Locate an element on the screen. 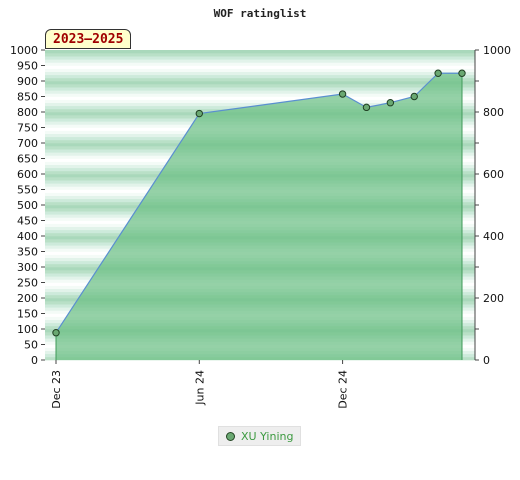  y-tick-label-left: 950 is located at coordinates (27, 66).